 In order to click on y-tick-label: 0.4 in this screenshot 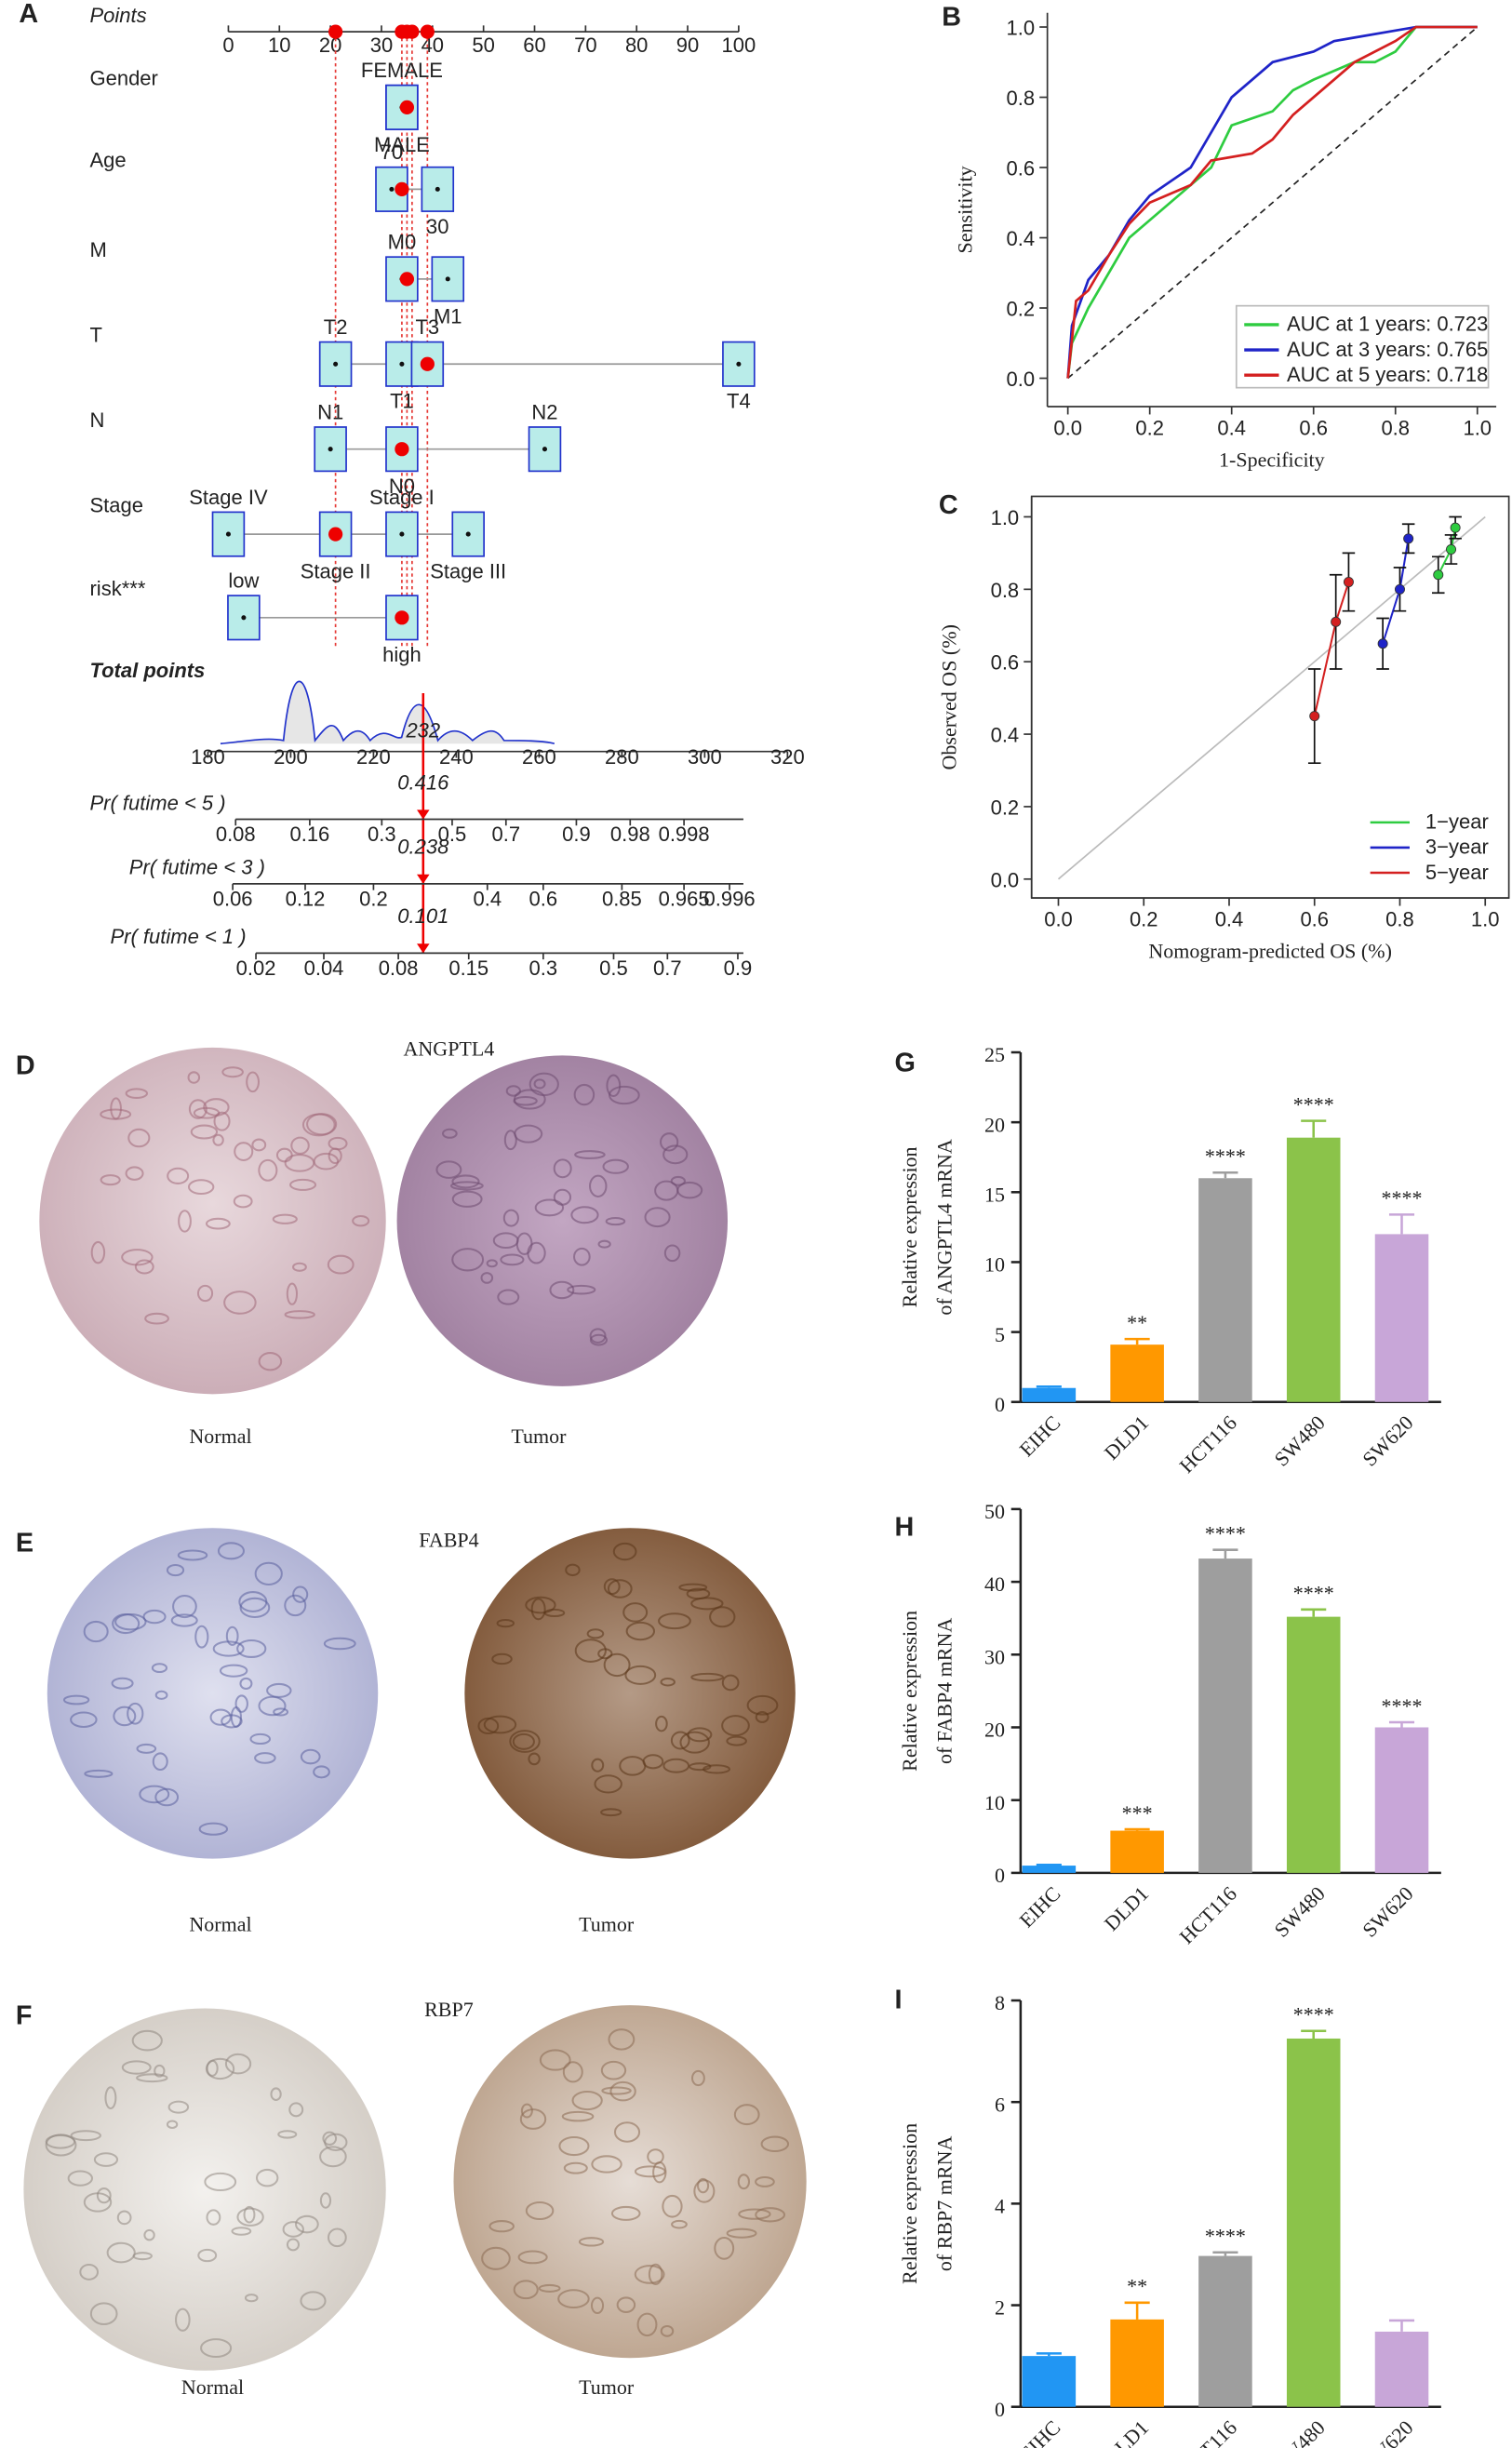, I will do `click(1006, 735)`.